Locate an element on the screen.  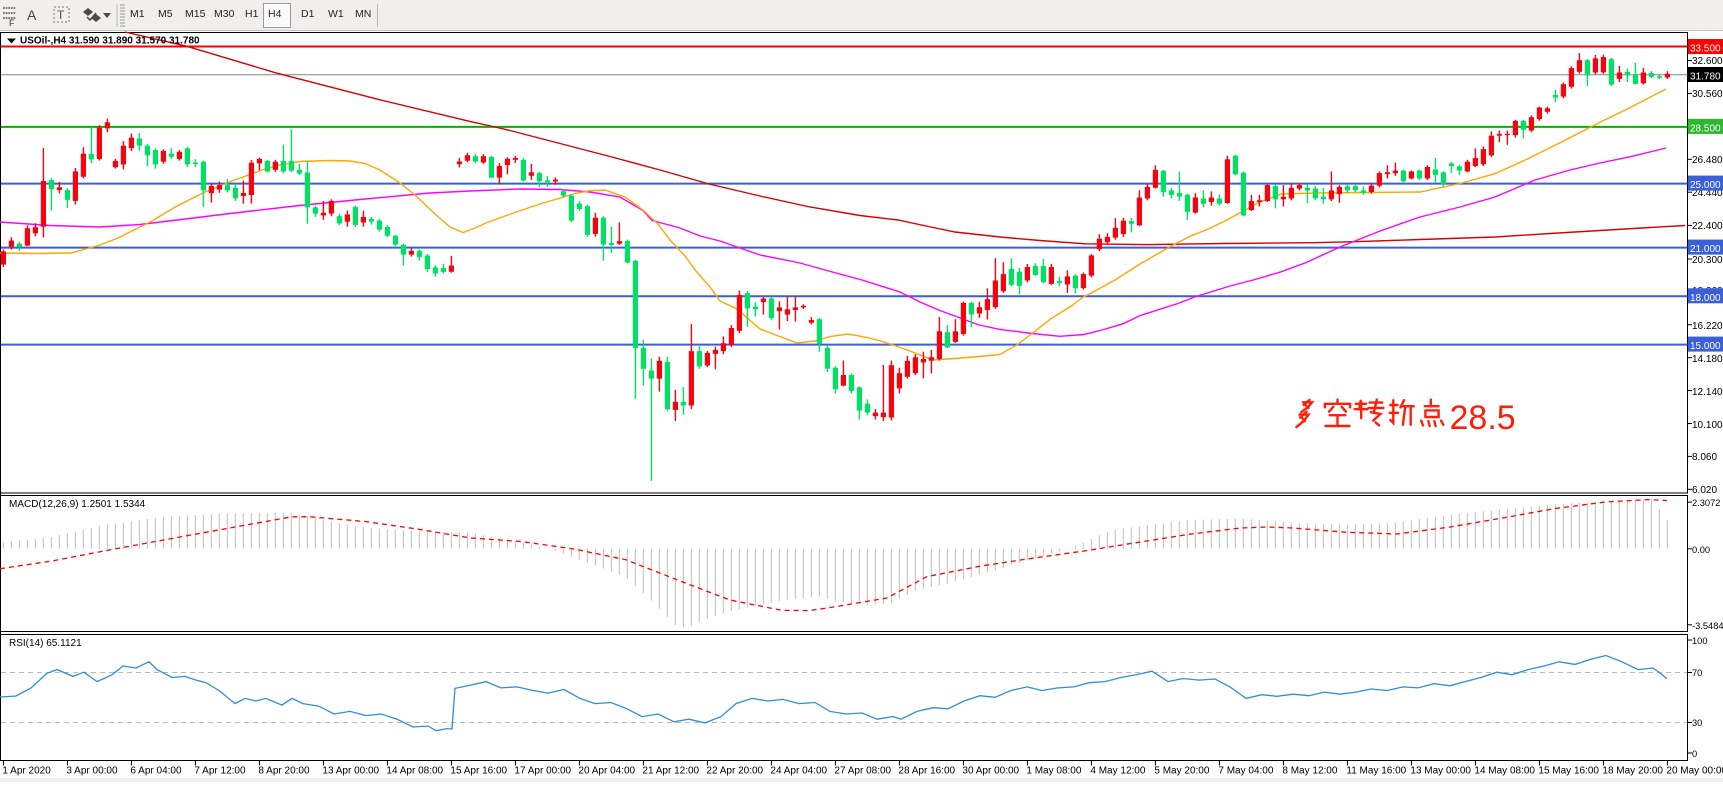
svg-text: 20.300 is located at coordinates (1707, 260).